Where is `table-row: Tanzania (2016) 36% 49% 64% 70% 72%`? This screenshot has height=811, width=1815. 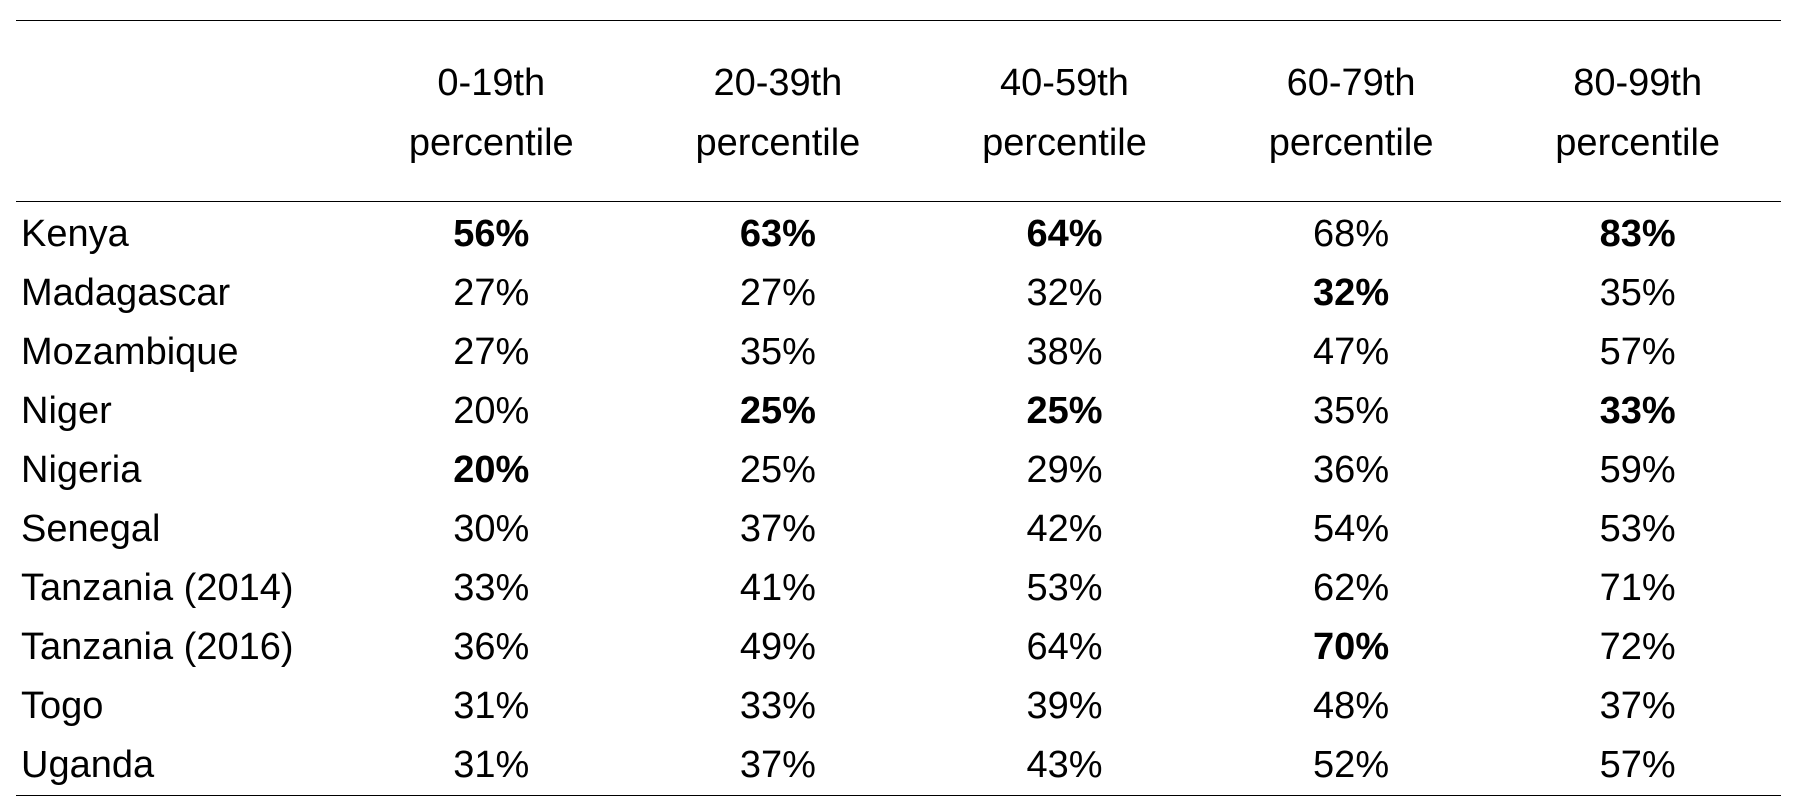
table-row: Tanzania (2016) 36% 49% 64% 70% 72% is located at coordinates (898, 647).